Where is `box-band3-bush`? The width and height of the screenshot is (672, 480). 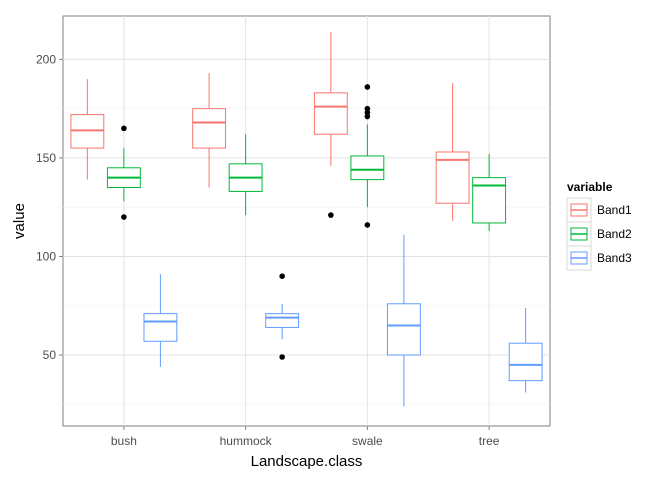 box-band3-bush is located at coordinates (160, 320).